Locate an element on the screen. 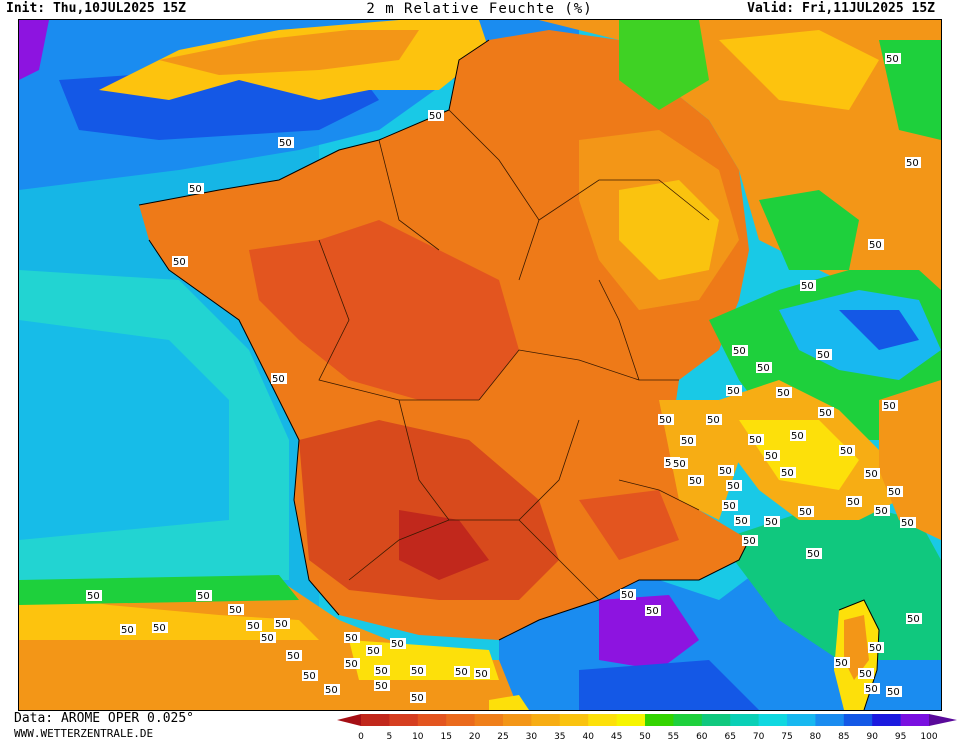  france-east-yellow is located at coordinates (669, 230).